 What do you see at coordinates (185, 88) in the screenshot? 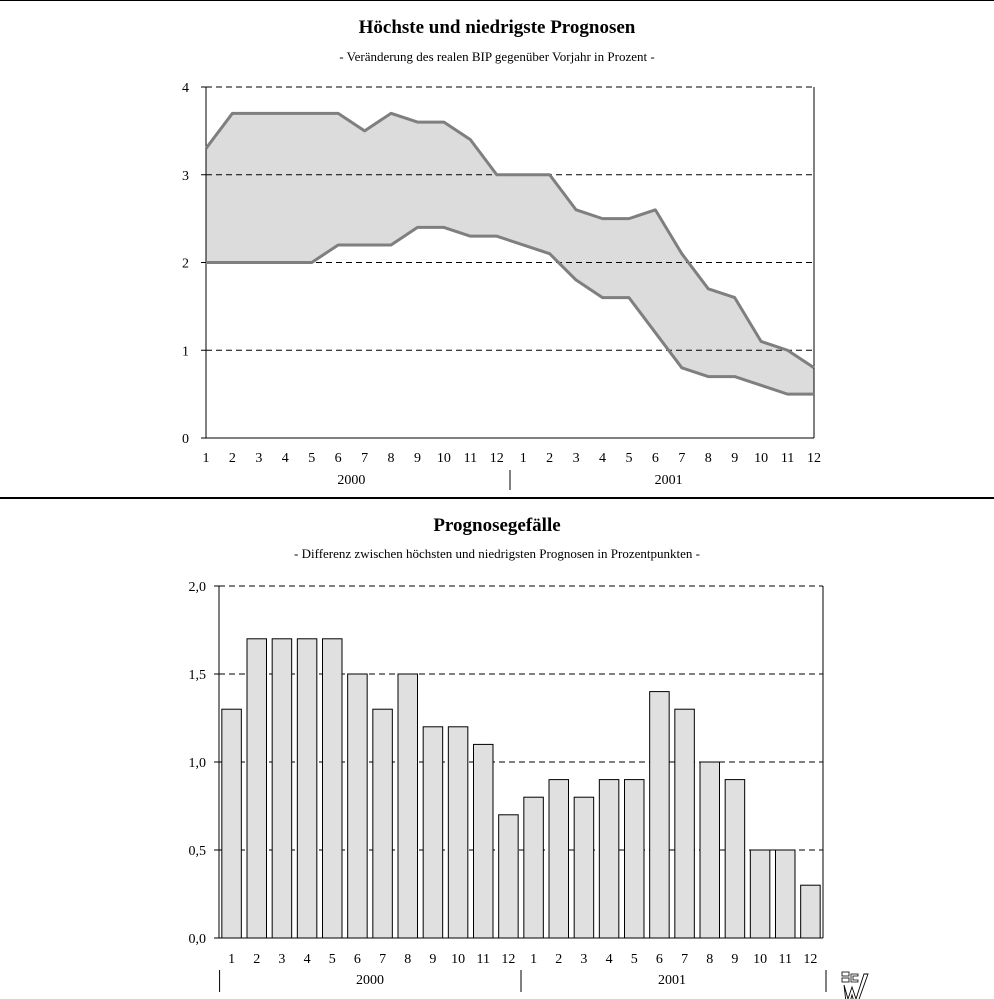
I see `chart1-y-tick-label: 4` at bounding box center [185, 88].